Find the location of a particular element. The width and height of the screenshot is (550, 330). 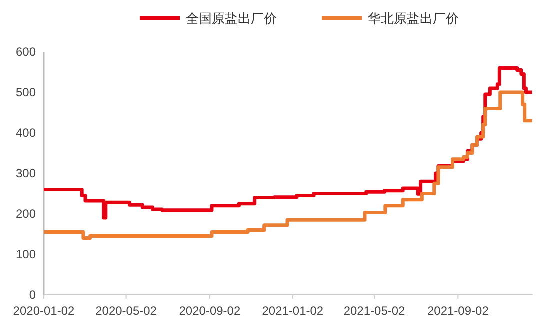

x-tick-label: 2020-01-02 is located at coordinates (44, 311).